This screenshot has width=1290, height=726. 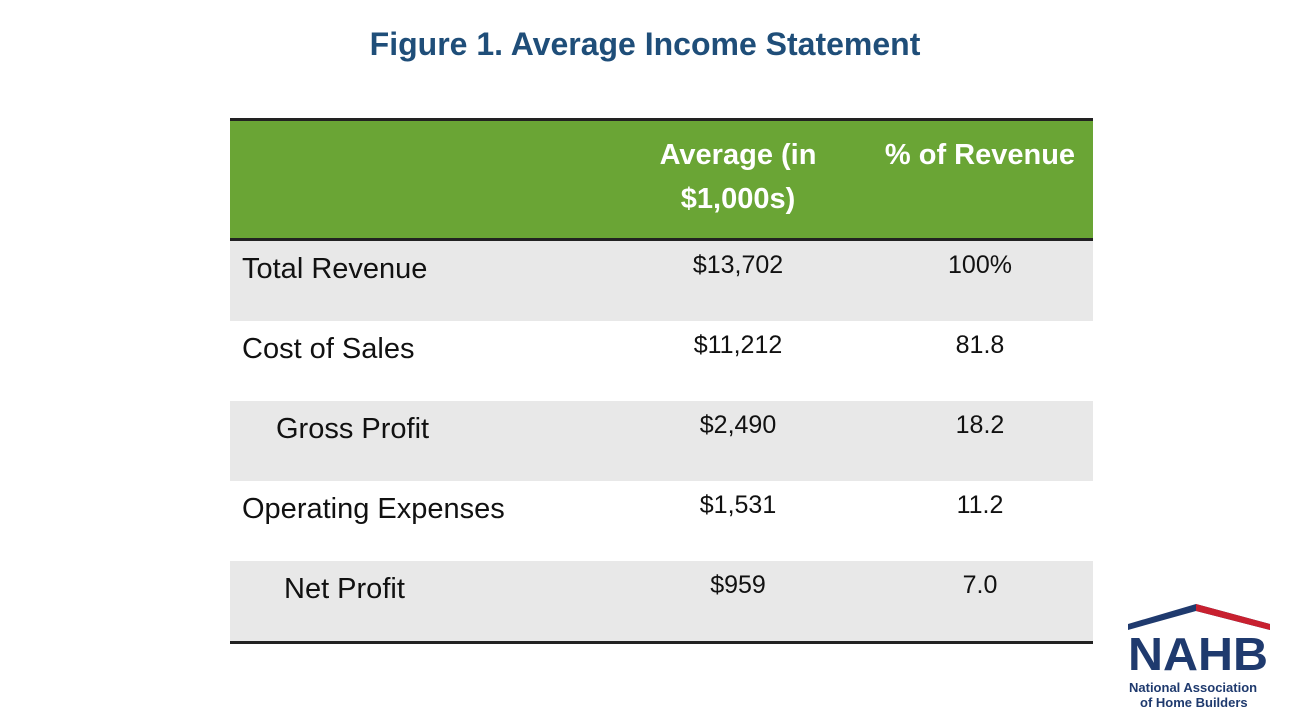 I want to click on table-row: Cost of Sales $11,212 81.8, so click(x=661, y=361).